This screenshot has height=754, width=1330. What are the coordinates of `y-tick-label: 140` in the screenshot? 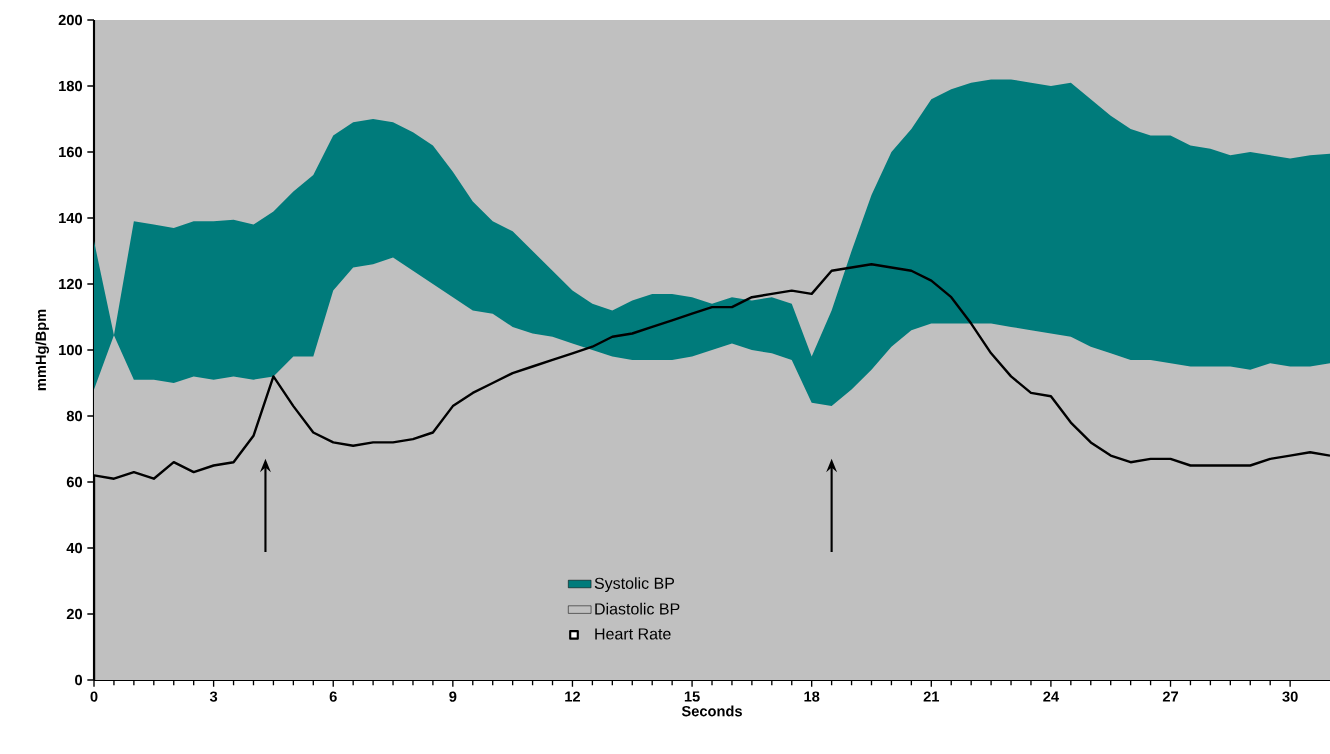 It's located at (71, 218).